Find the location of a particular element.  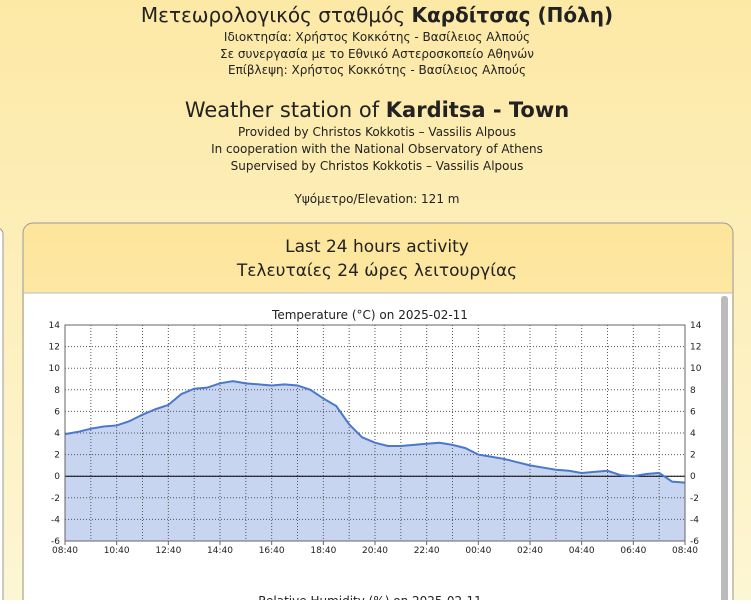

elevation: Υψόμετρο/Elevation: 121 m is located at coordinates (377, 199).